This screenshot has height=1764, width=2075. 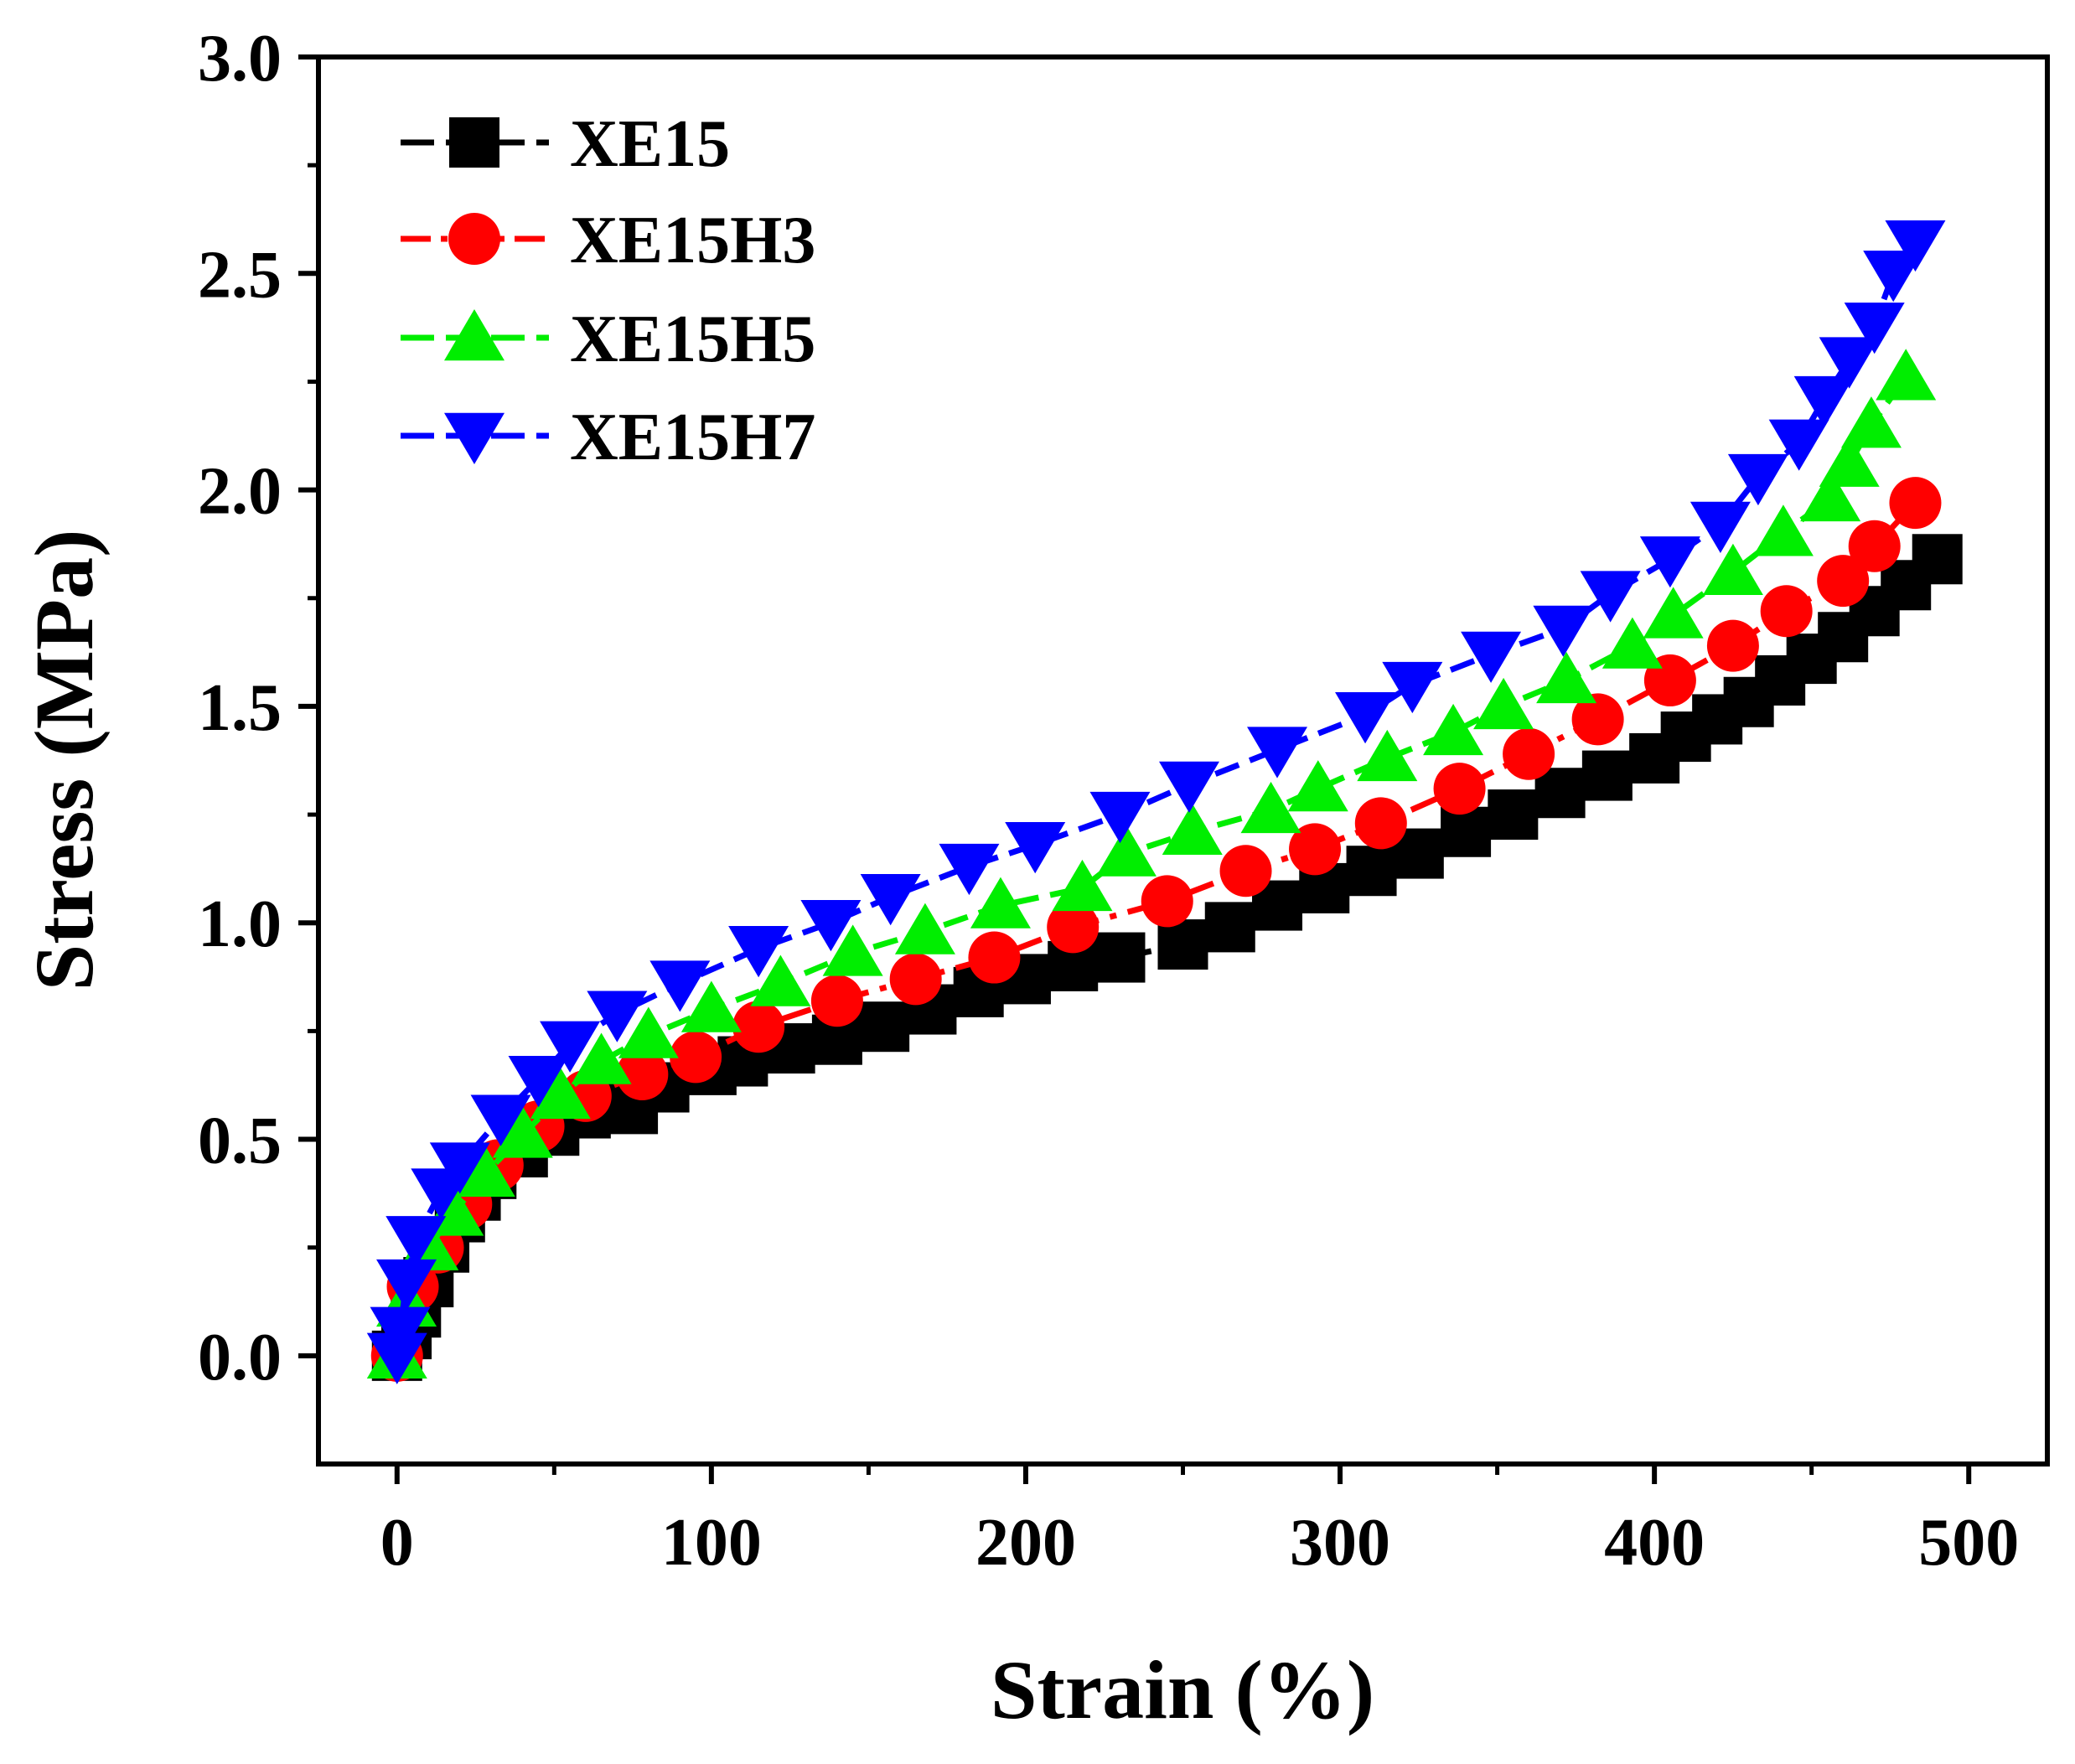 What do you see at coordinates (240, 924) in the screenshot?
I see `y-tick-label: 1.0` at bounding box center [240, 924].